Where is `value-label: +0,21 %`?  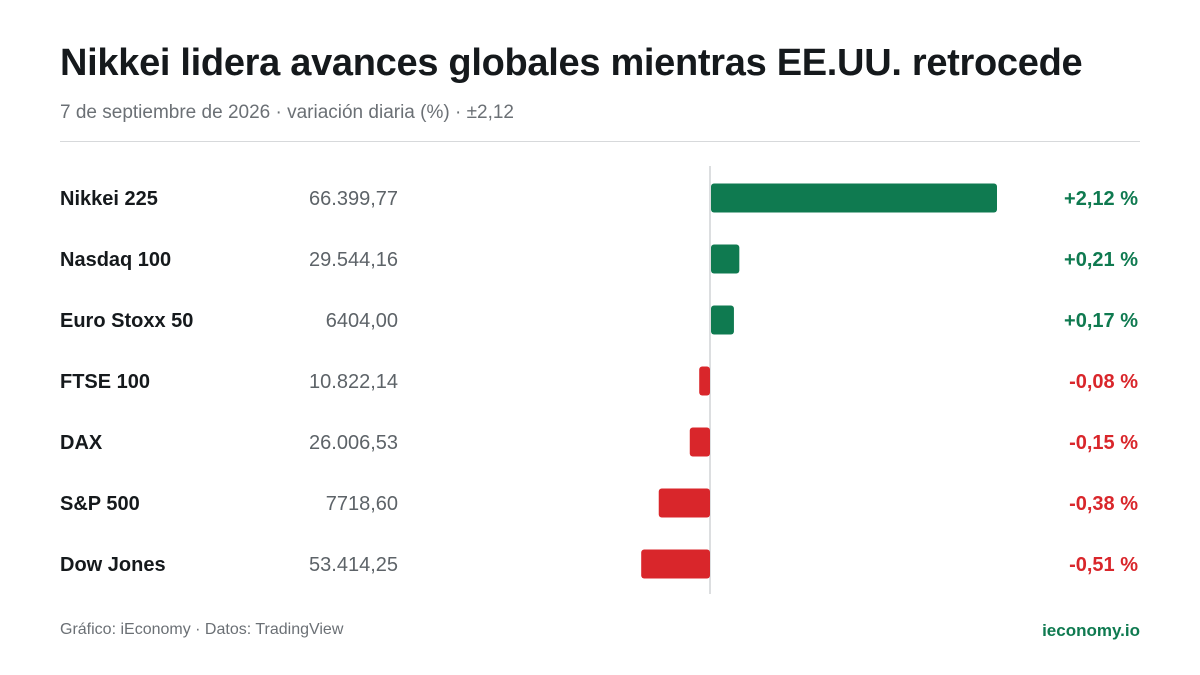
value-label: +0,21 % is located at coordinates (1101, 260).